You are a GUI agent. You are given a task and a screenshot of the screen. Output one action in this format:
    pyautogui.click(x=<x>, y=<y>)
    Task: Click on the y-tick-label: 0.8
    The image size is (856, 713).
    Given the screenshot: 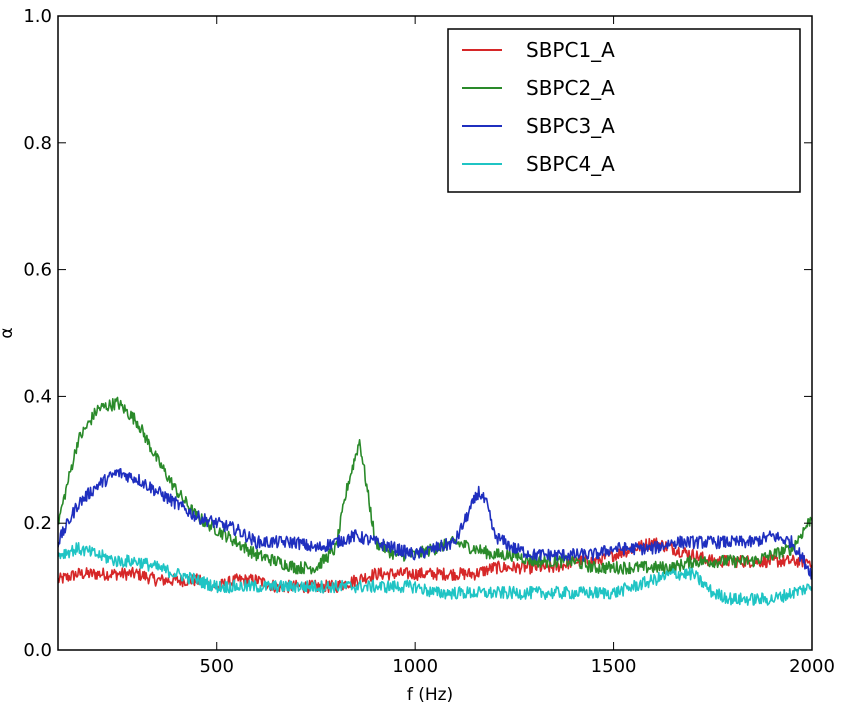 What is the action you would take?
    pyautogui.click(x=37, y=143)
    